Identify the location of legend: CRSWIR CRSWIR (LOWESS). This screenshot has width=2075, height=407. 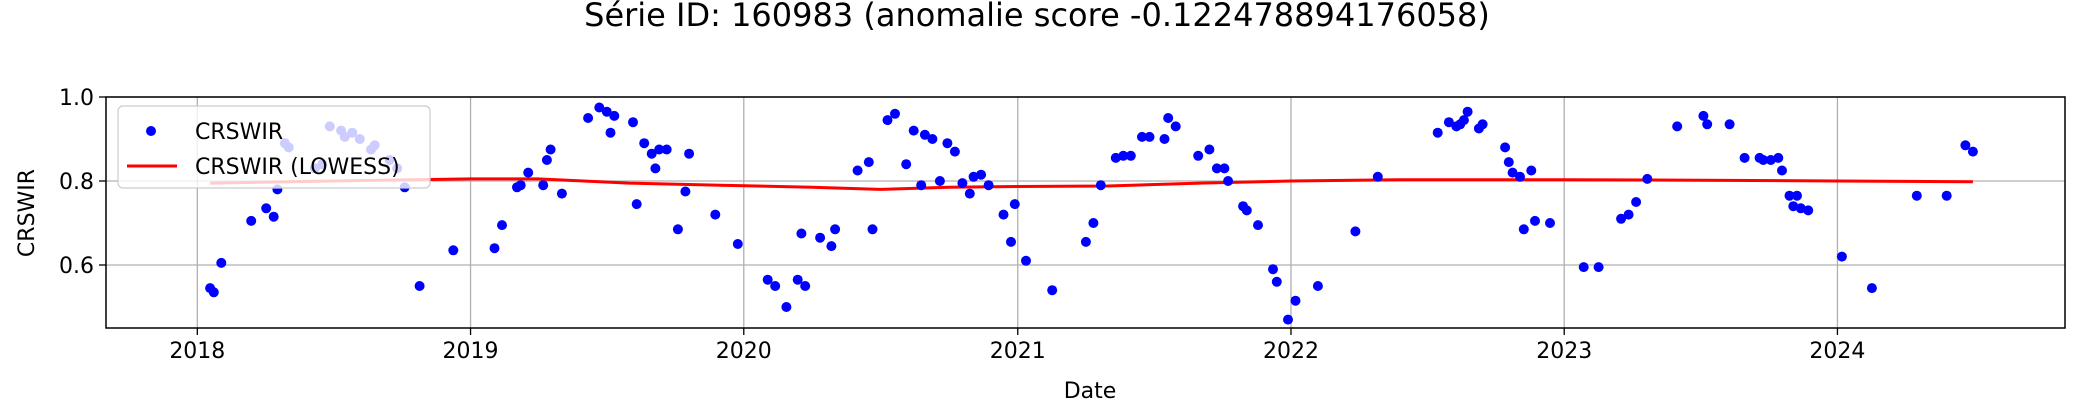
(274, 147).